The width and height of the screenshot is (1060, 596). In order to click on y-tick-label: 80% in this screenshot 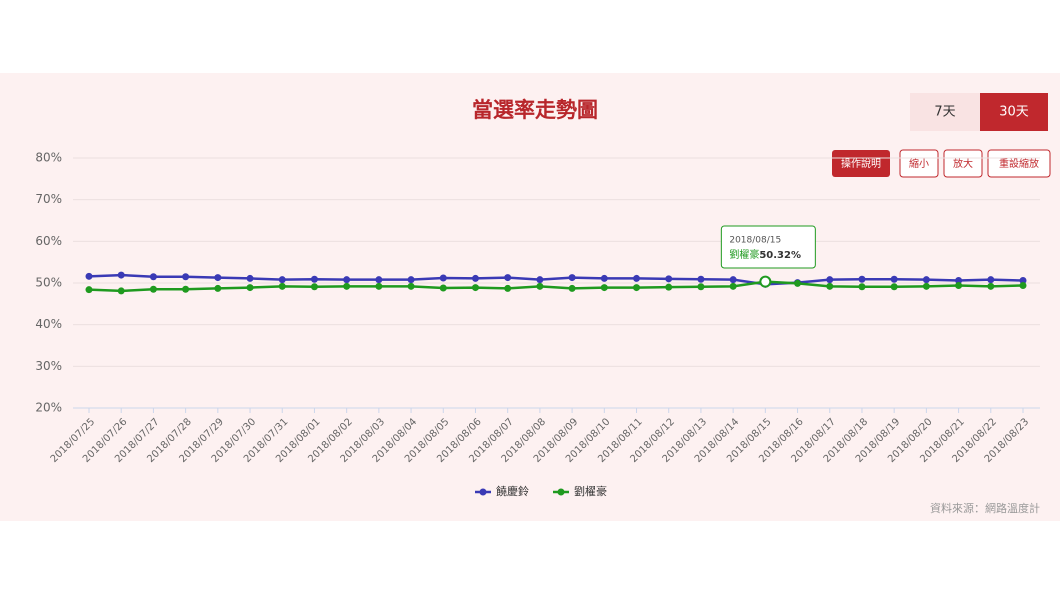, I will do `click(48, 158)`.